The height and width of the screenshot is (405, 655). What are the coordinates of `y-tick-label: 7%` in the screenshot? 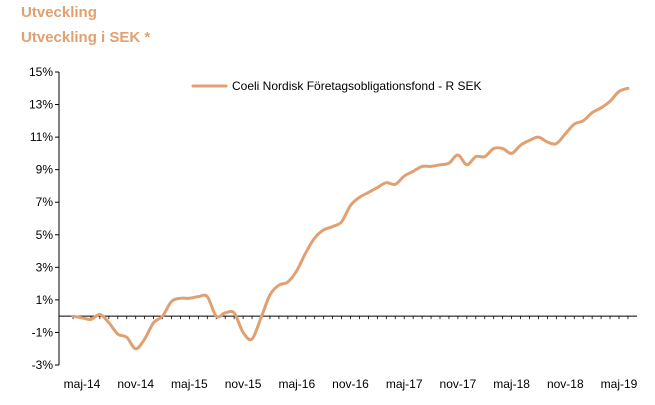 It's located at (45, 202).